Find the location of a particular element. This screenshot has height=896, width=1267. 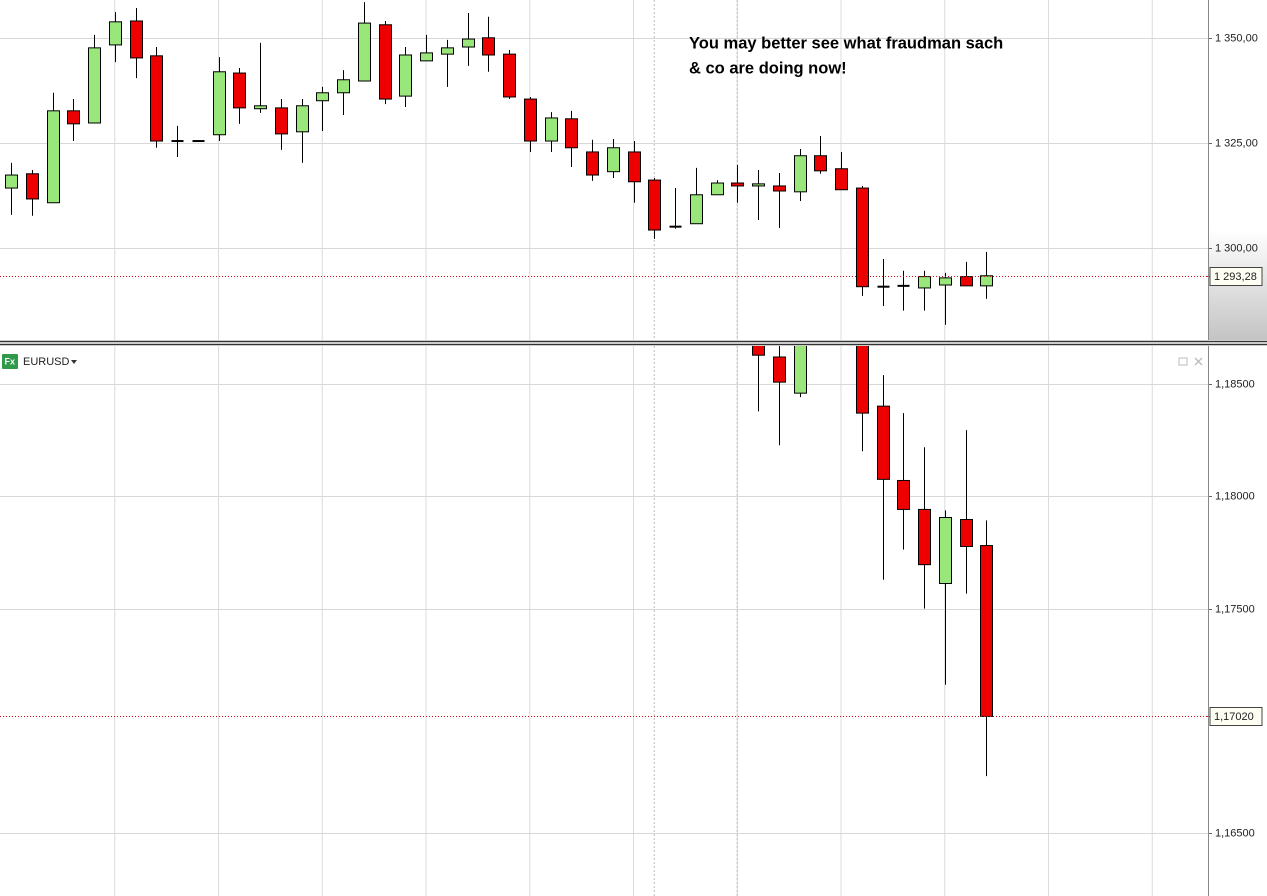

y-tick-label: 1 350,00 is located at coordinates (1236, 38).